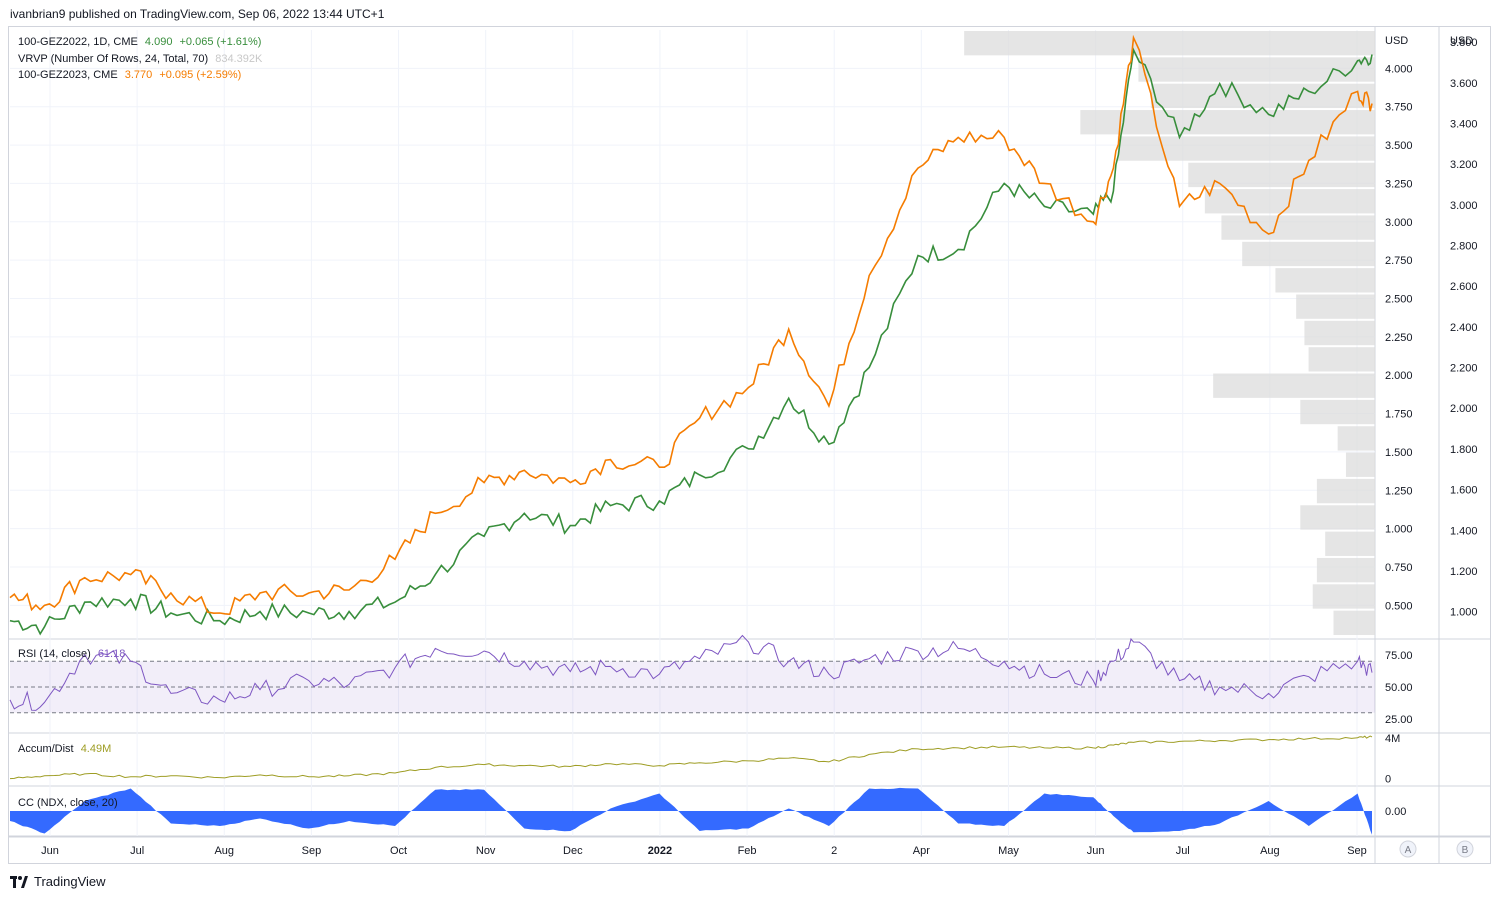 This screenshot has width=1501, height=899. I want to click on right-axis-tick: 3.400, so click(1464, 125).